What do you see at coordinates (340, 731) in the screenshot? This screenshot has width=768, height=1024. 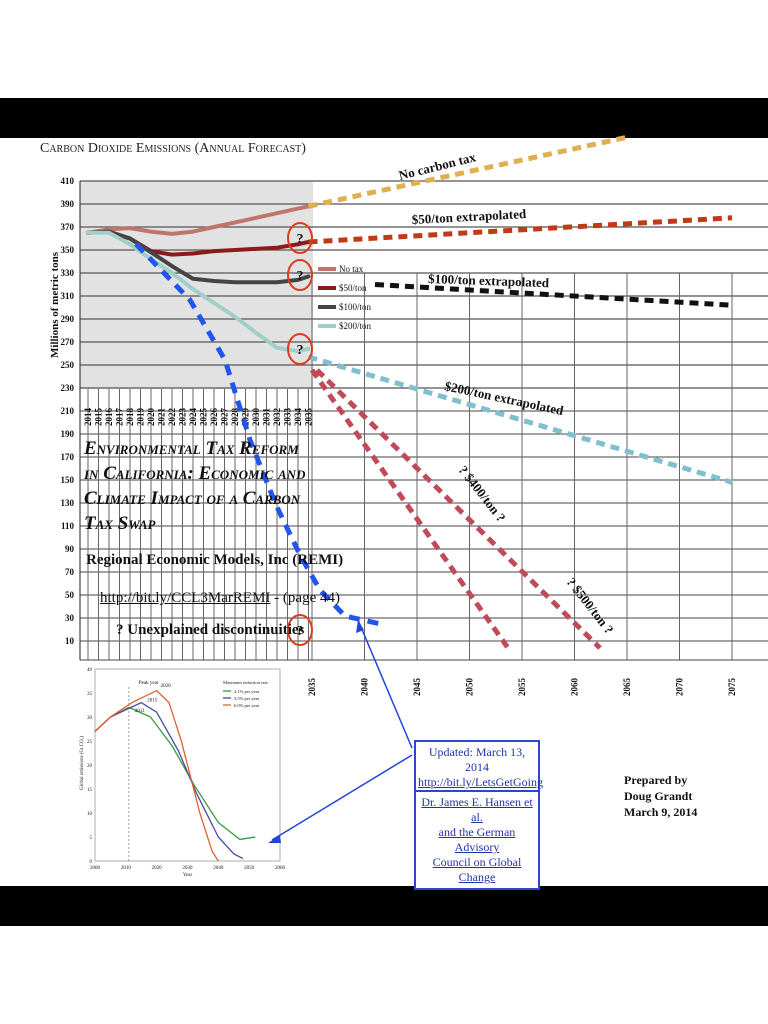 I see `arrows` at bounding box center [340, 731].